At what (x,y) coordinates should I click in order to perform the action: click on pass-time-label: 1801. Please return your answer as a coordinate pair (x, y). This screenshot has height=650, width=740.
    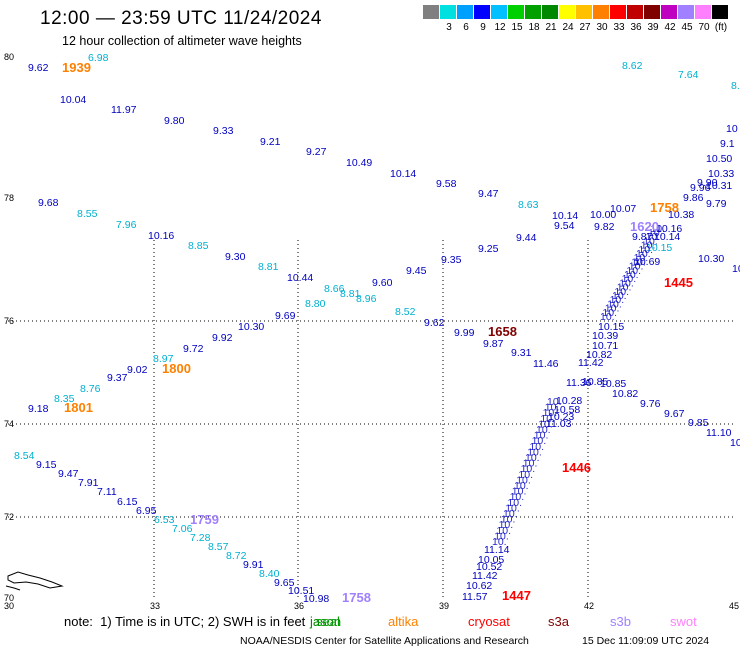
    Looking at the image, I should click on (78, 407).